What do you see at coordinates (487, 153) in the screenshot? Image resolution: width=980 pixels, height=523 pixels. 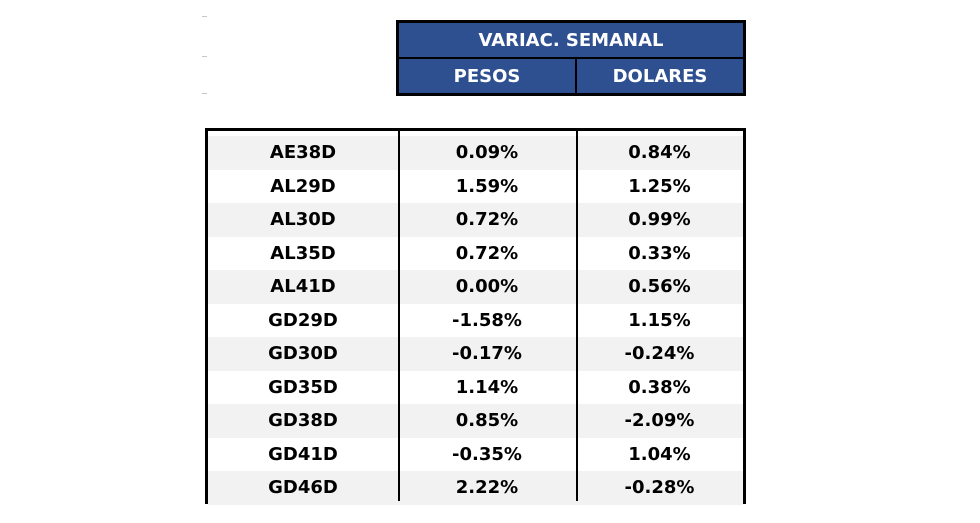 I see `variation-cell: 0.09%` at bounding box center [487, 153].